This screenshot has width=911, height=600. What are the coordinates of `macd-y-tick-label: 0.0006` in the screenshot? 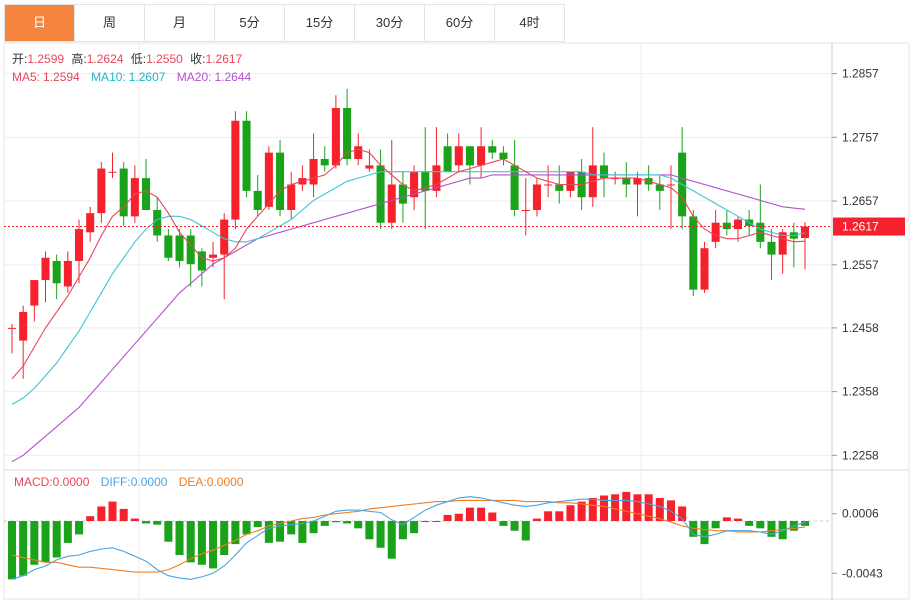 It's located at (860, 514).